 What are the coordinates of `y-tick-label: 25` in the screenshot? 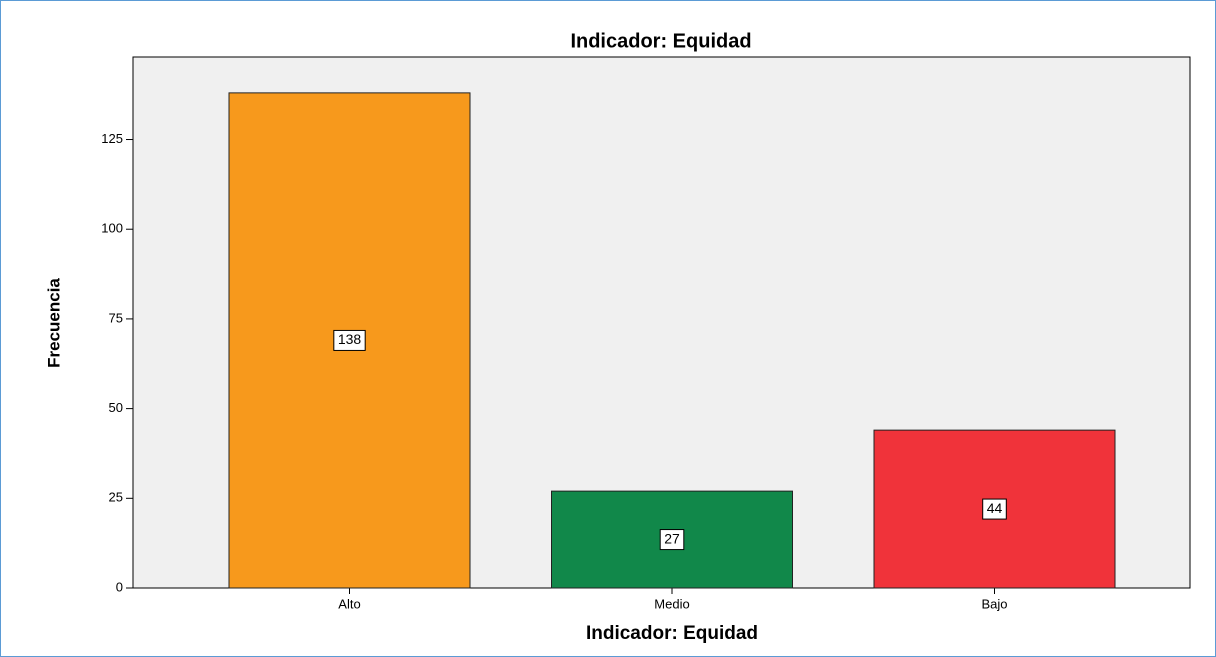 It's located at (116, 497).